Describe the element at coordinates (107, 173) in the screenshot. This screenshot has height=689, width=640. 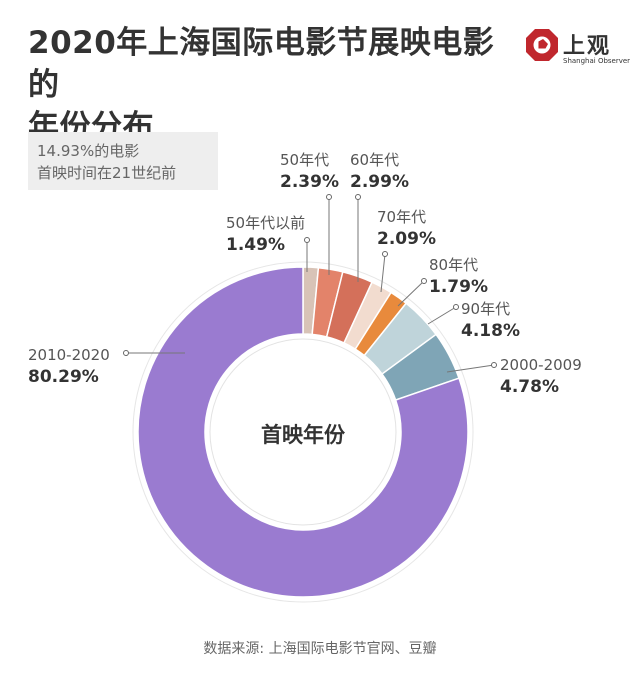
I see `note-line-2: 首映时间在21世纪前` at that location.